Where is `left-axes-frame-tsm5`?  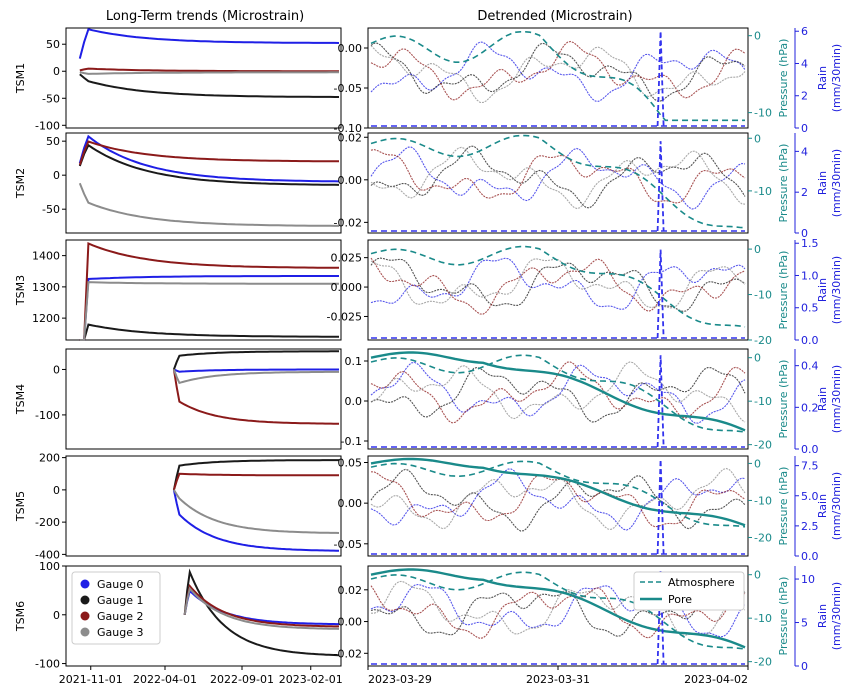
left-axes-frame-tsm5 is located at coordinates (203, 506).